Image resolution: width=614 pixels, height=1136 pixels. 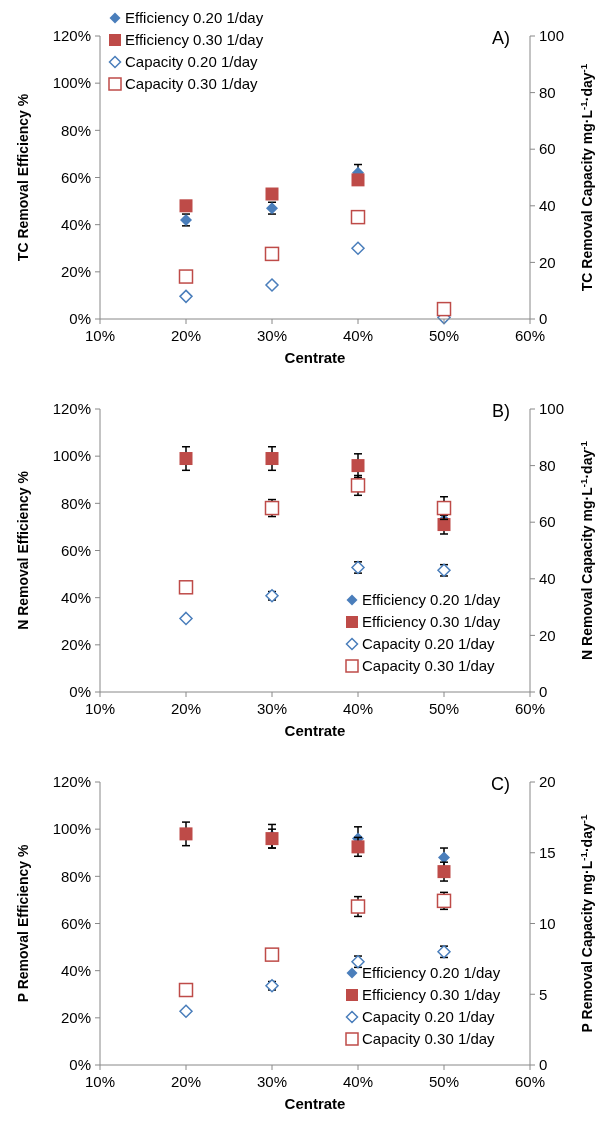 I want to click on annotation: B), so click(x=501, y=411).